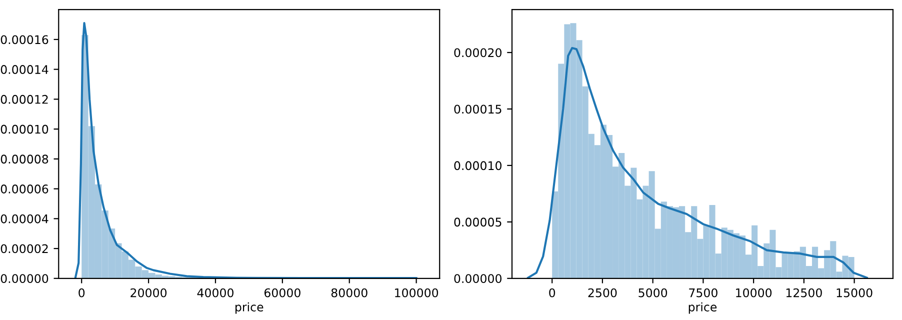  What do you see at coordinates (478, 222) in the screenshot?
I see `y-tick-label: 0.00005` at bounding box center [478, 222].